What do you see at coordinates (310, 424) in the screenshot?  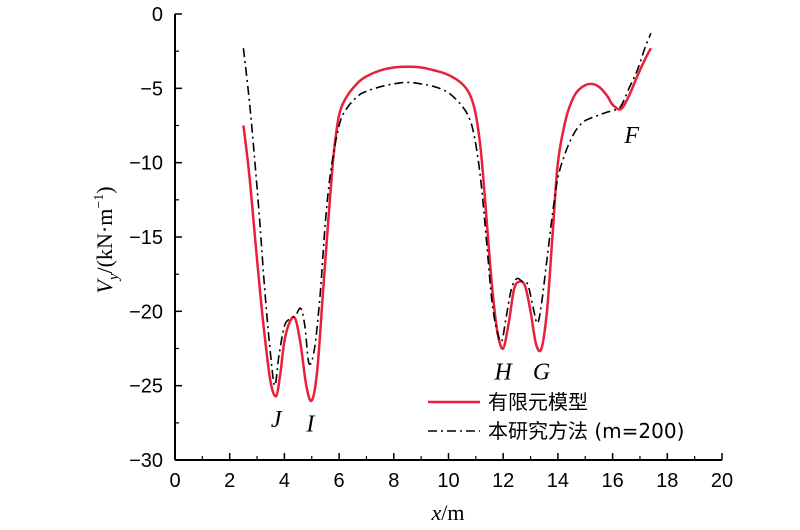 I see `point-label-i: I` at bounding box center [310, 424].